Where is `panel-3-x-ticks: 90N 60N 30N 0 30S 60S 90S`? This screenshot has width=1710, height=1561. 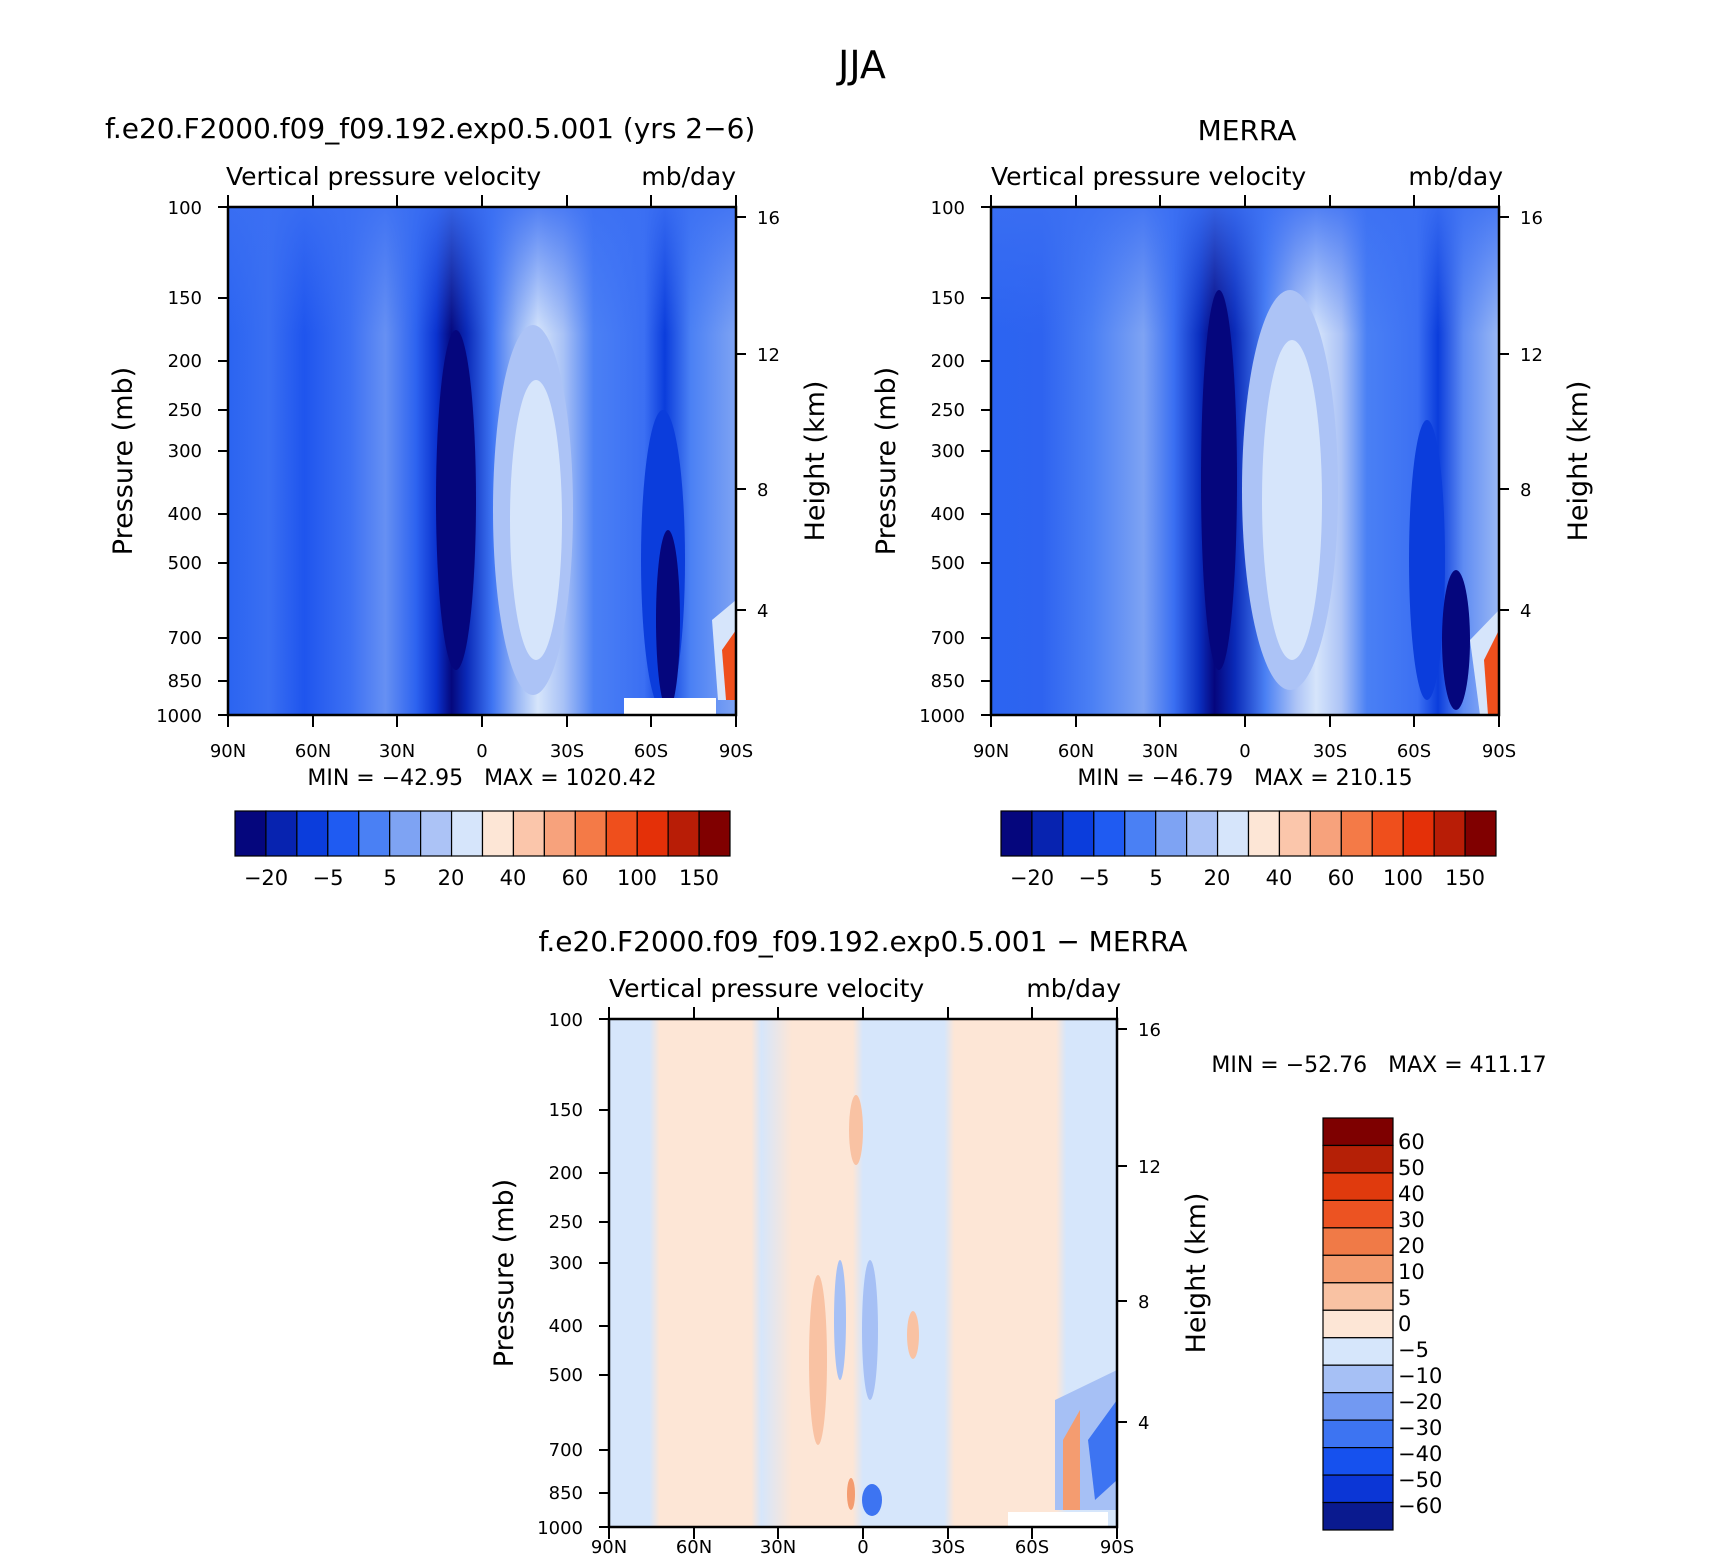 panel-3-x-ticks: 90N 60N 30N 0 30S 60S 90S is located at coordinates (862, 1547).